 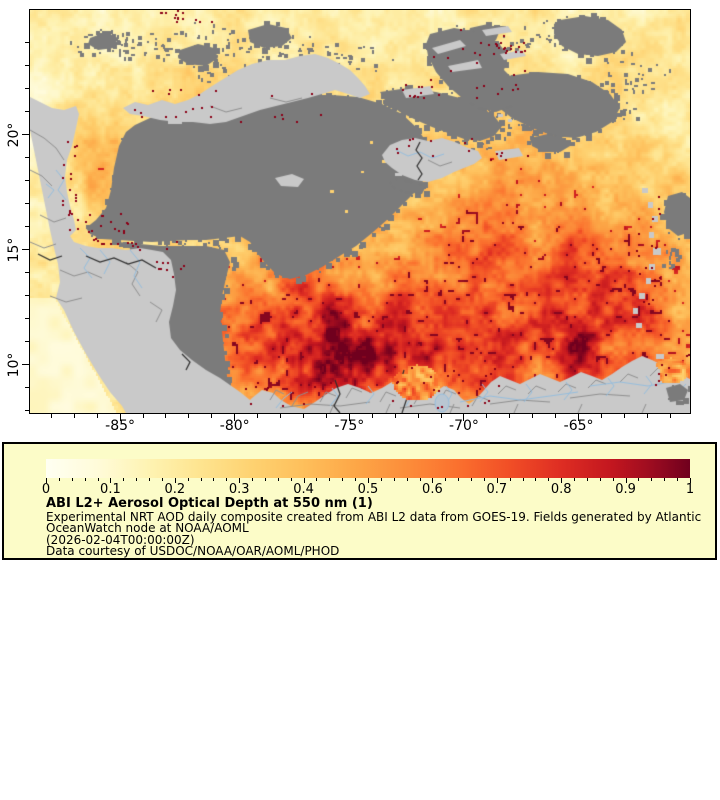 I want to click on x-axis-tick-label: -65°, so click(x=578, y=426).